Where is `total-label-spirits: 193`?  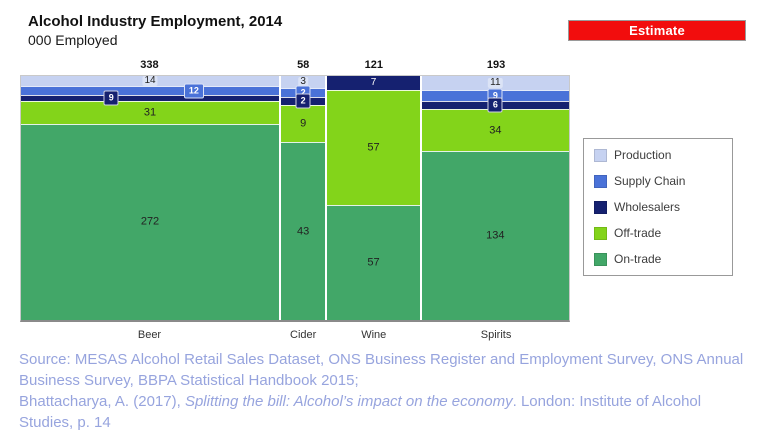 total-label-spirits: 193 is located at coordinates (496, 64).